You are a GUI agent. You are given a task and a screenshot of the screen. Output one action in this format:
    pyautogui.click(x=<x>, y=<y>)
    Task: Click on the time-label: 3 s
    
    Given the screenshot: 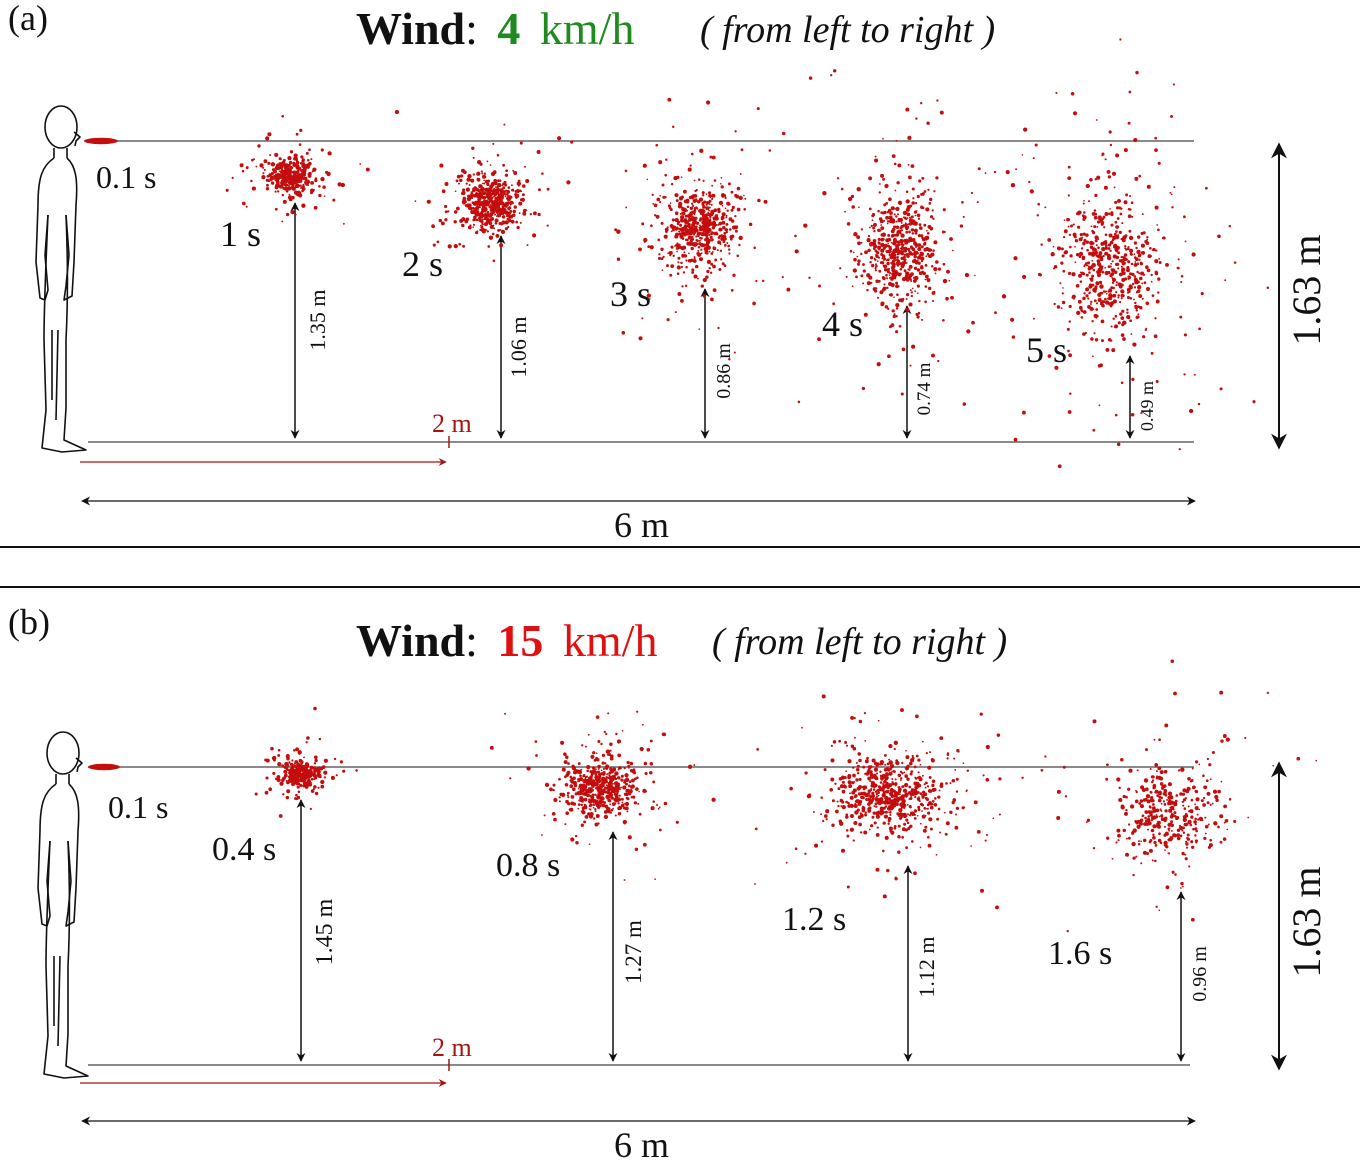 What is the action you would take?
    pyautogui.click(x=630, y=294)
    